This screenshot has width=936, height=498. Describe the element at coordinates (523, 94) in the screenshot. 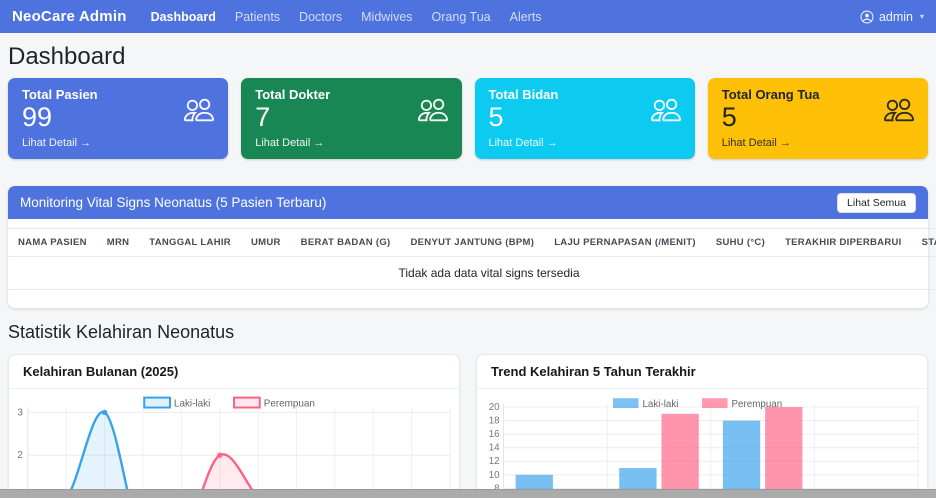

I see `stat-card-title: Total Bidan` at that location.